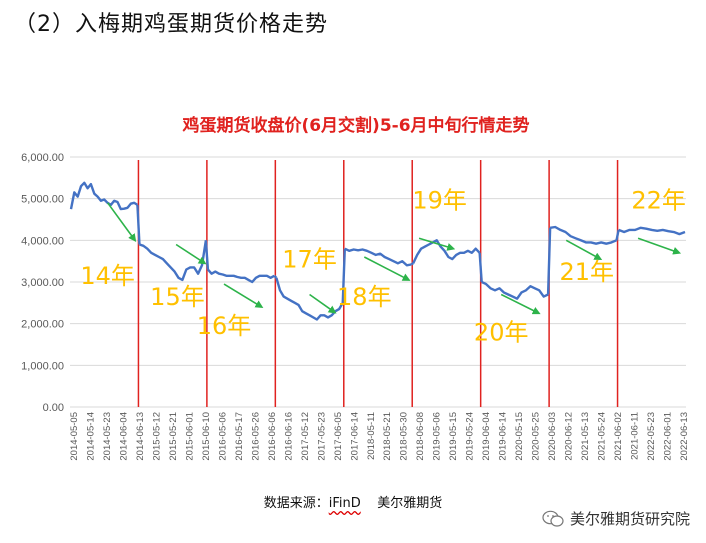 Image resolution: width=706 pixels, height=543 pixels. Describe the element at coordinates (364, 297) in the screenshot. I see `year-label: 18年` at that location.